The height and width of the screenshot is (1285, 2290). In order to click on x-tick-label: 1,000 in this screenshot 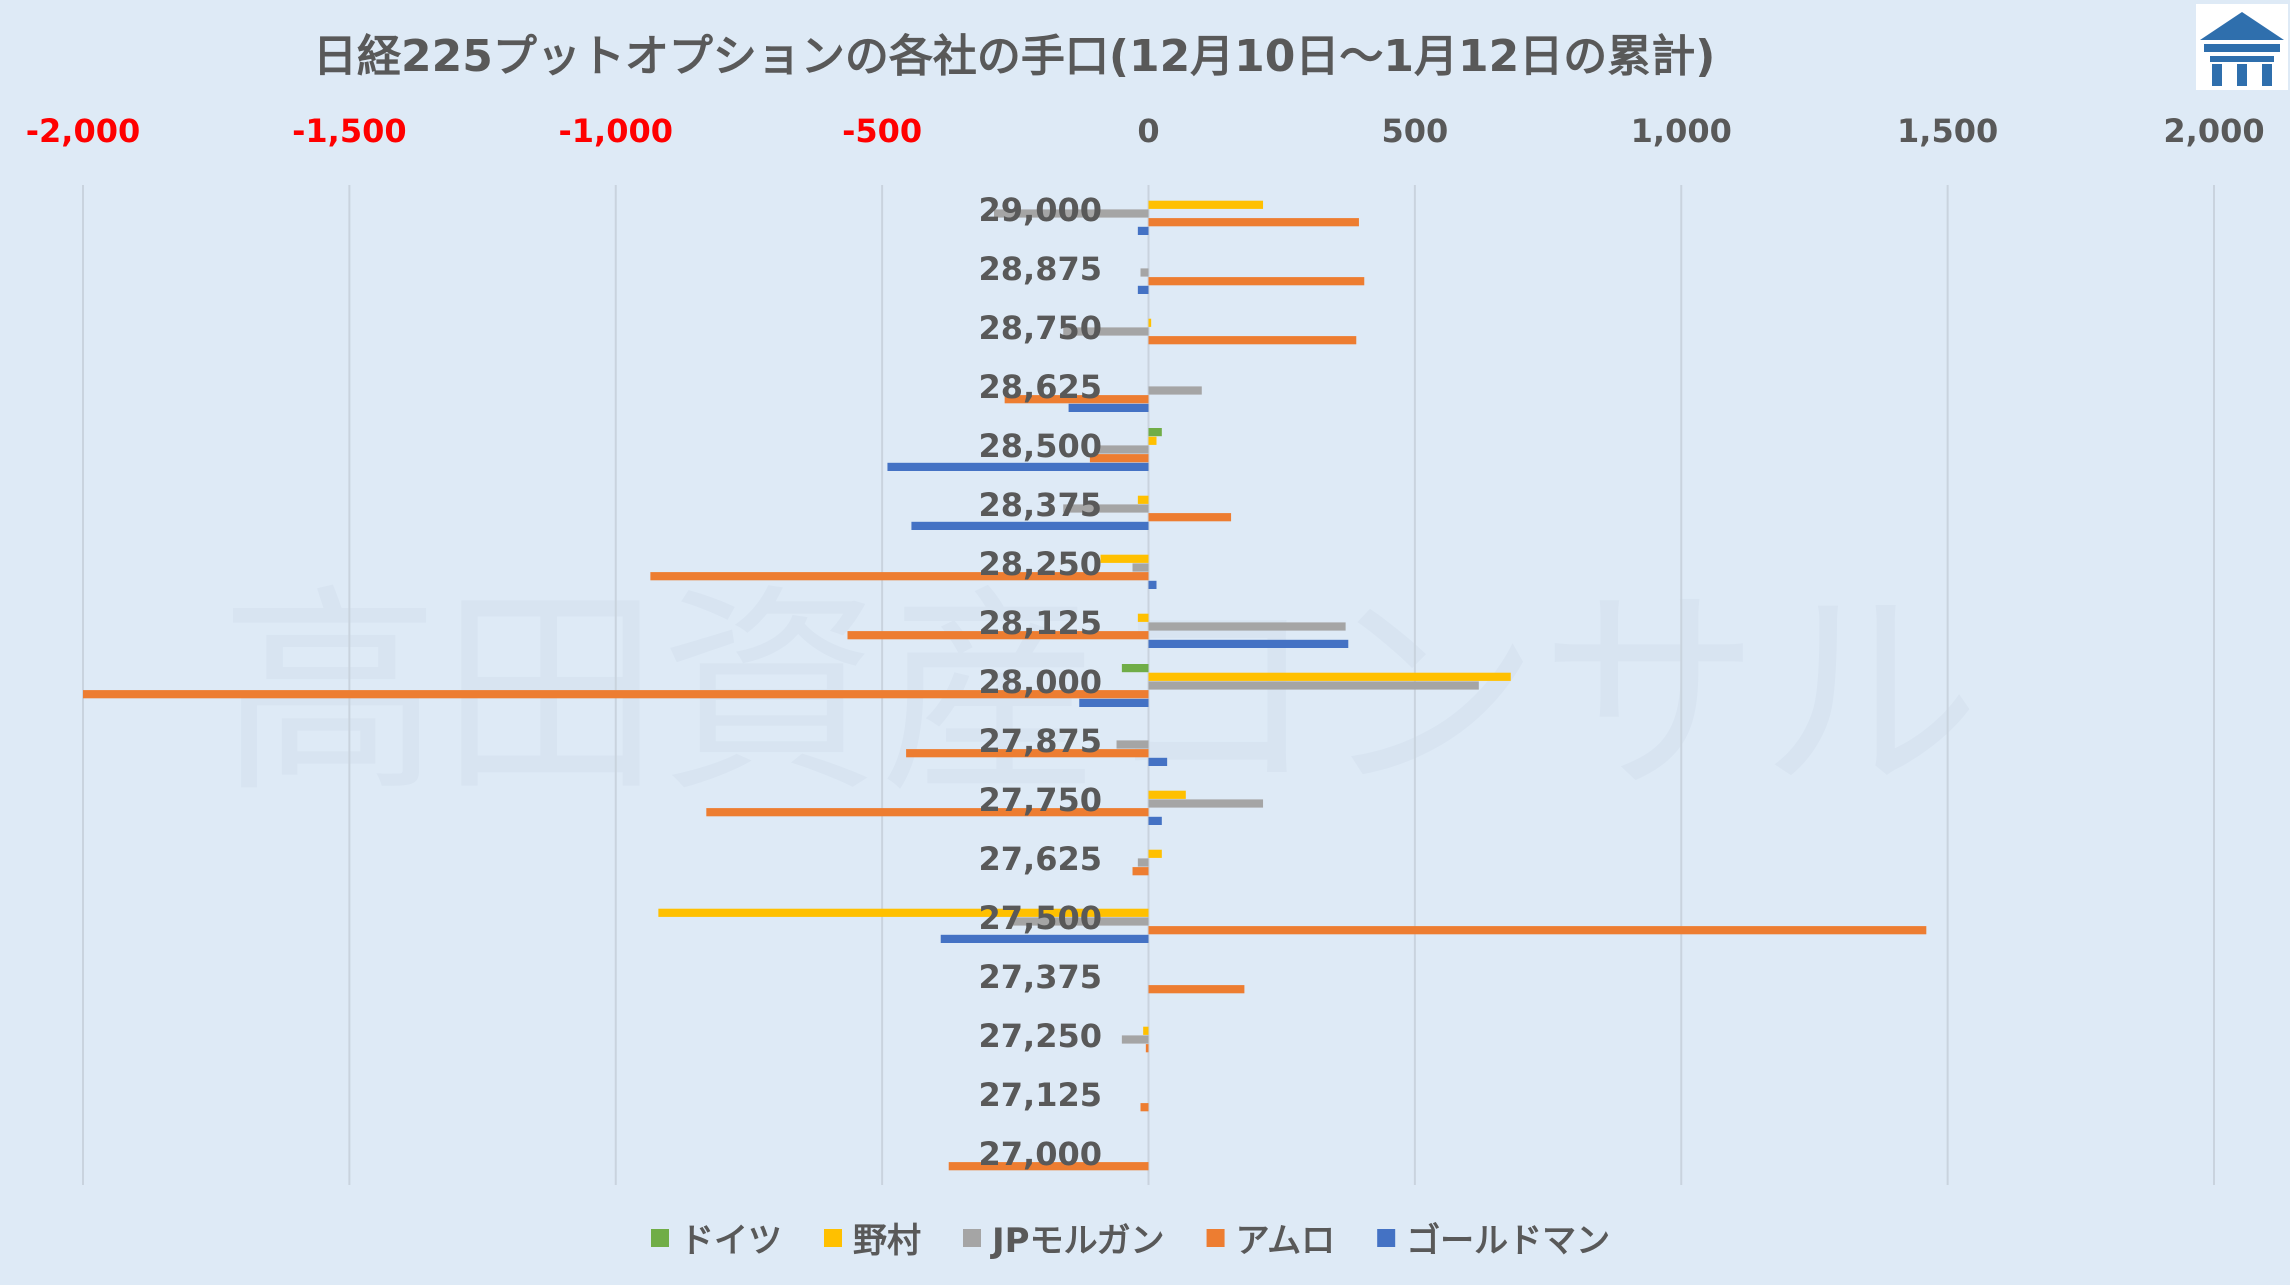, I will do `click(1681, 131)`.